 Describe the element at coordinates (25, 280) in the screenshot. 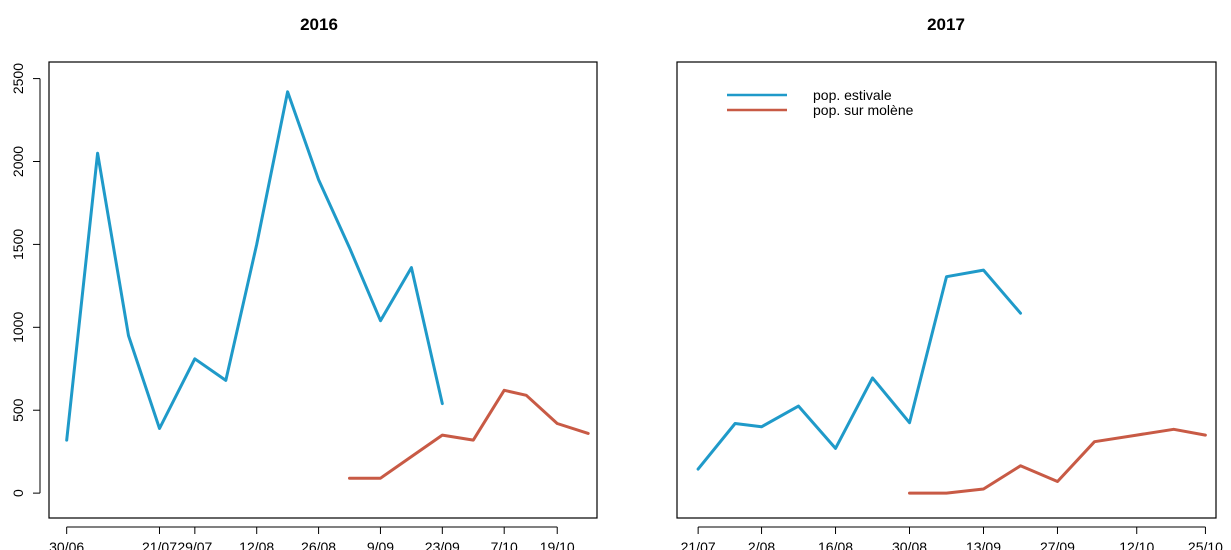

I see `y-axis-2016: 0 500 1000 1500 2000 2500` at that location.